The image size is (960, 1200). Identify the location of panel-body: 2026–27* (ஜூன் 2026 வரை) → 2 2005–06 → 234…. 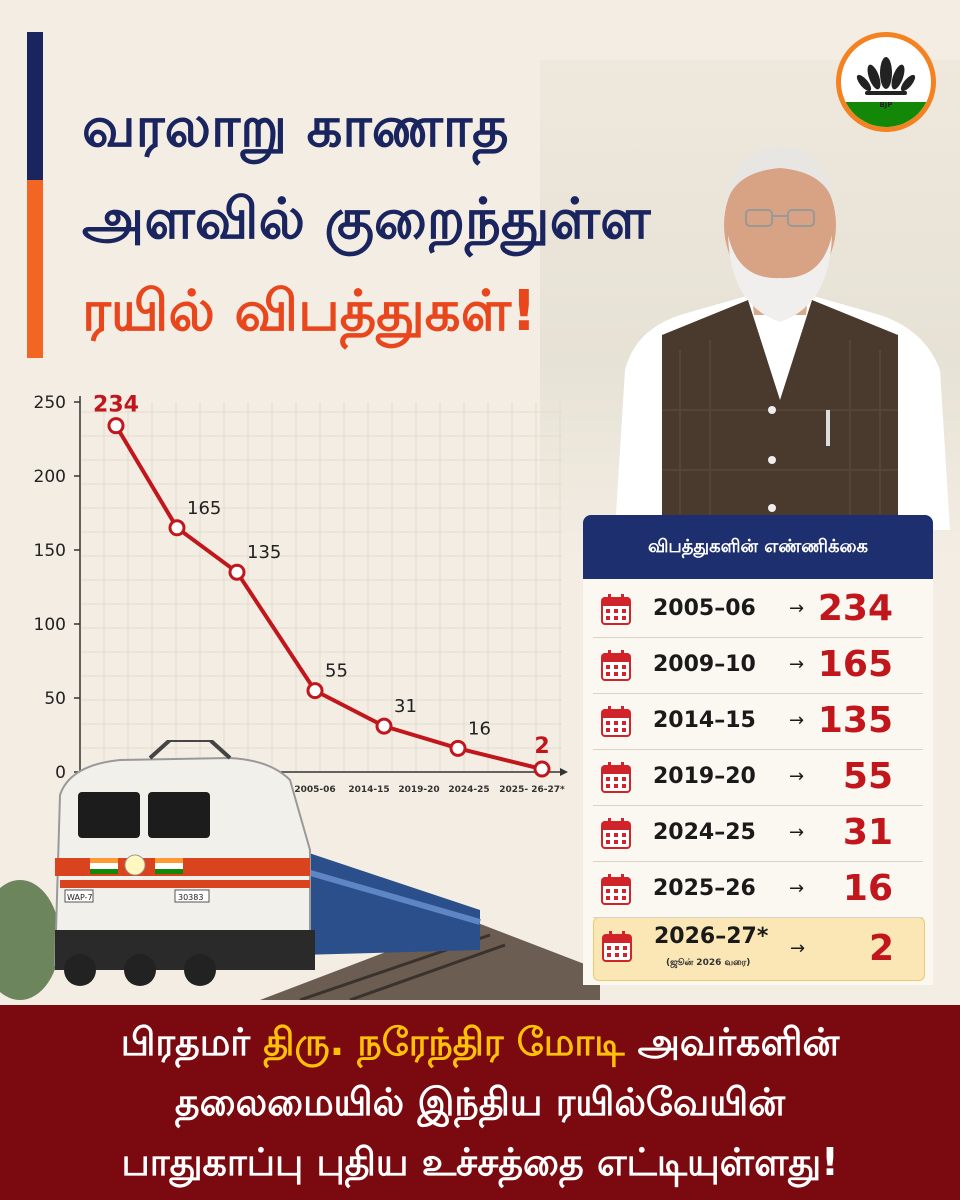
(758, 782).